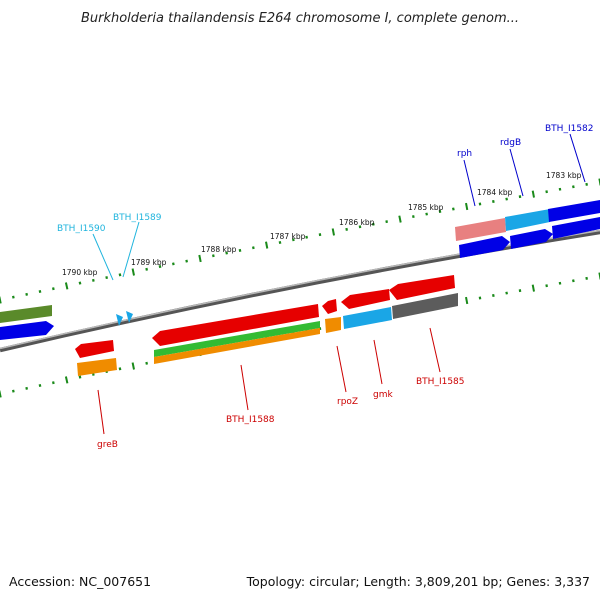 The width and height of the screenshot is (600, 600). Describe the element at coordinates (480, 229) in the screenshot. I see `gene-feature-rph` at that location.